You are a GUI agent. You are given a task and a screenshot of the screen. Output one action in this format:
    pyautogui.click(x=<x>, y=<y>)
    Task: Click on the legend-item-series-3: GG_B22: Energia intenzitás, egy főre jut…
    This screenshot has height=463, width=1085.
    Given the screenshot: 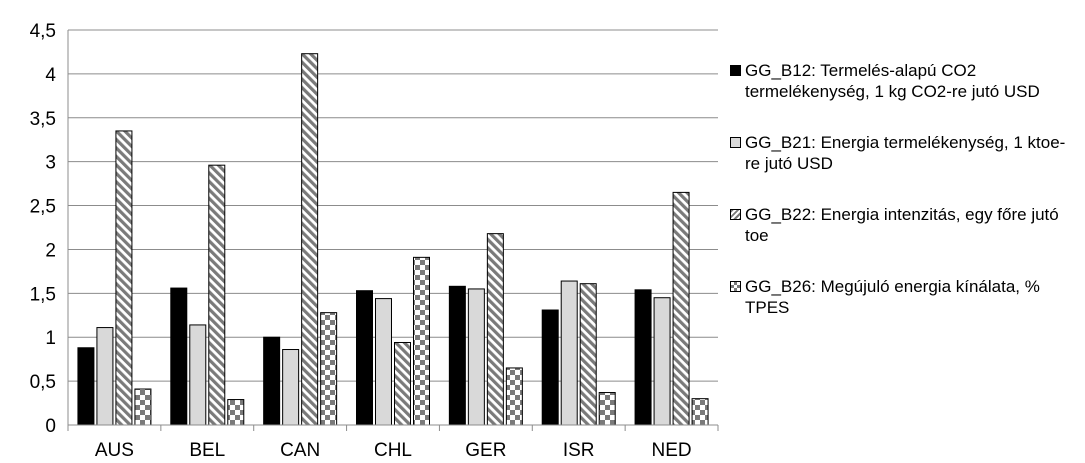 What is the action you would take?
    pyautogui.click(x=905, y=225)
    